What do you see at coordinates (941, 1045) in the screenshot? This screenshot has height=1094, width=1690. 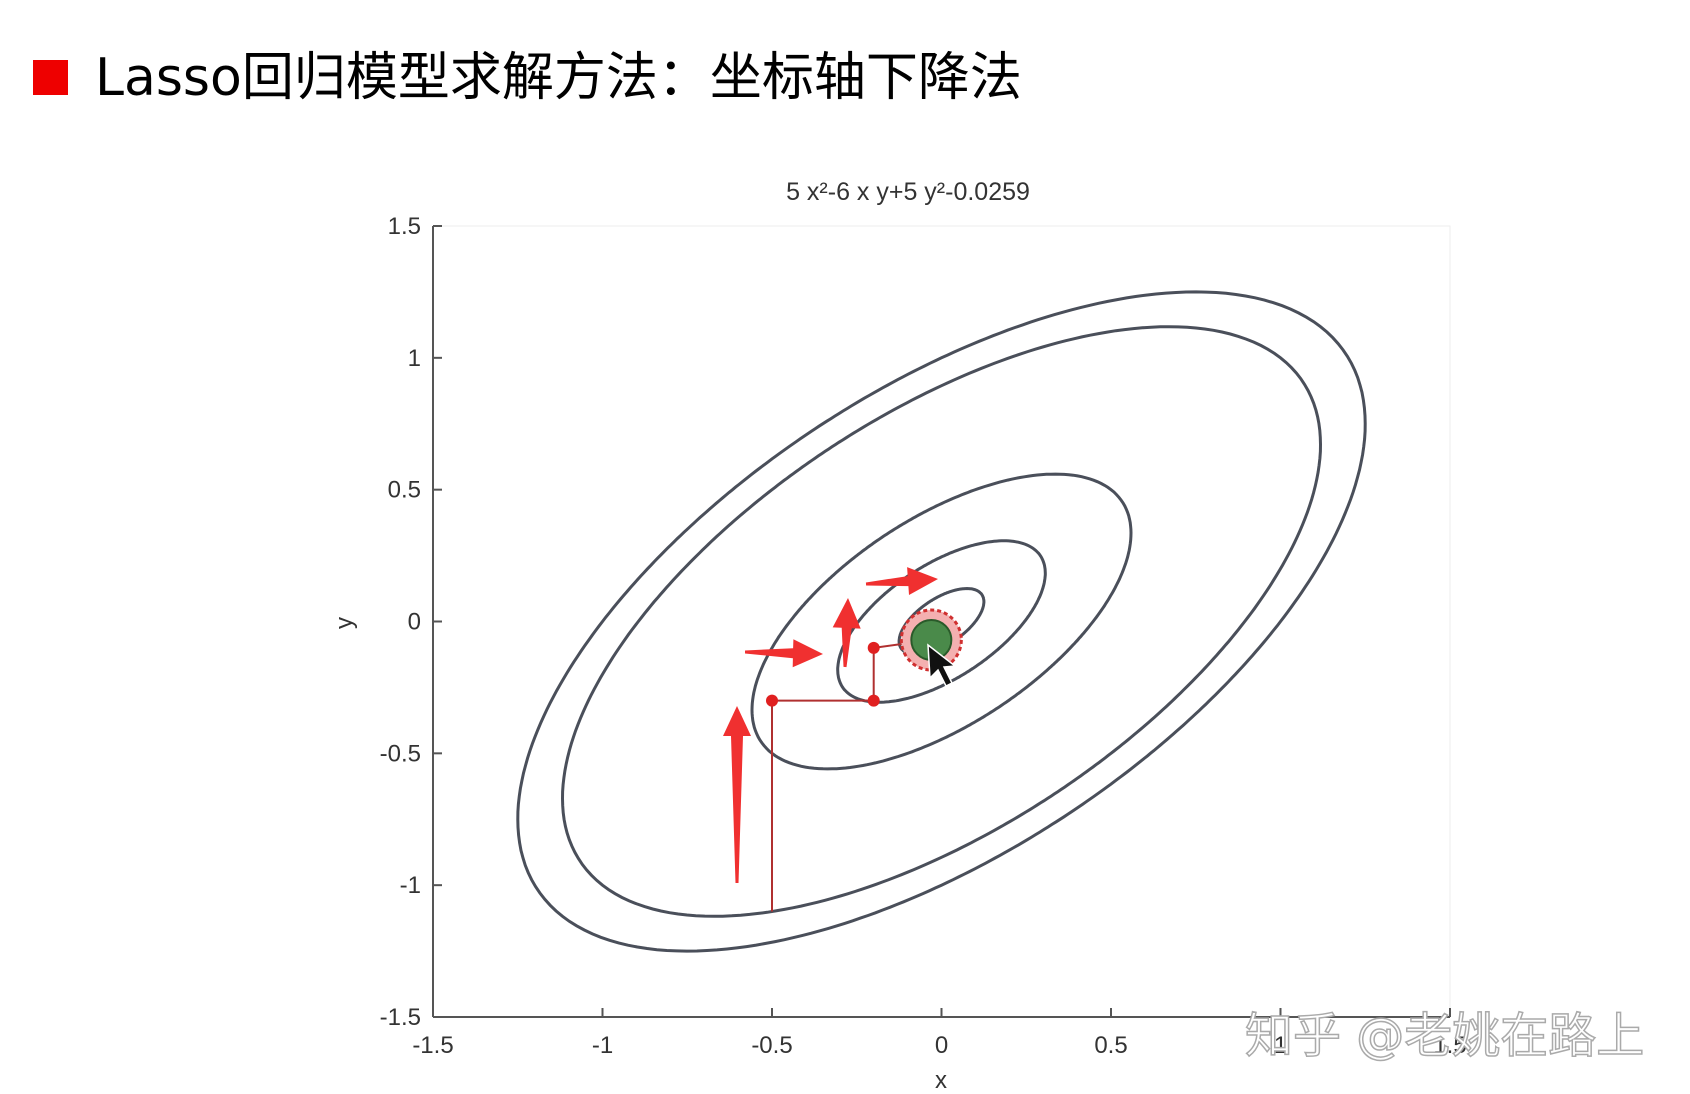 I see `x-tick-label: 0` at bounding box center [941, 1045].